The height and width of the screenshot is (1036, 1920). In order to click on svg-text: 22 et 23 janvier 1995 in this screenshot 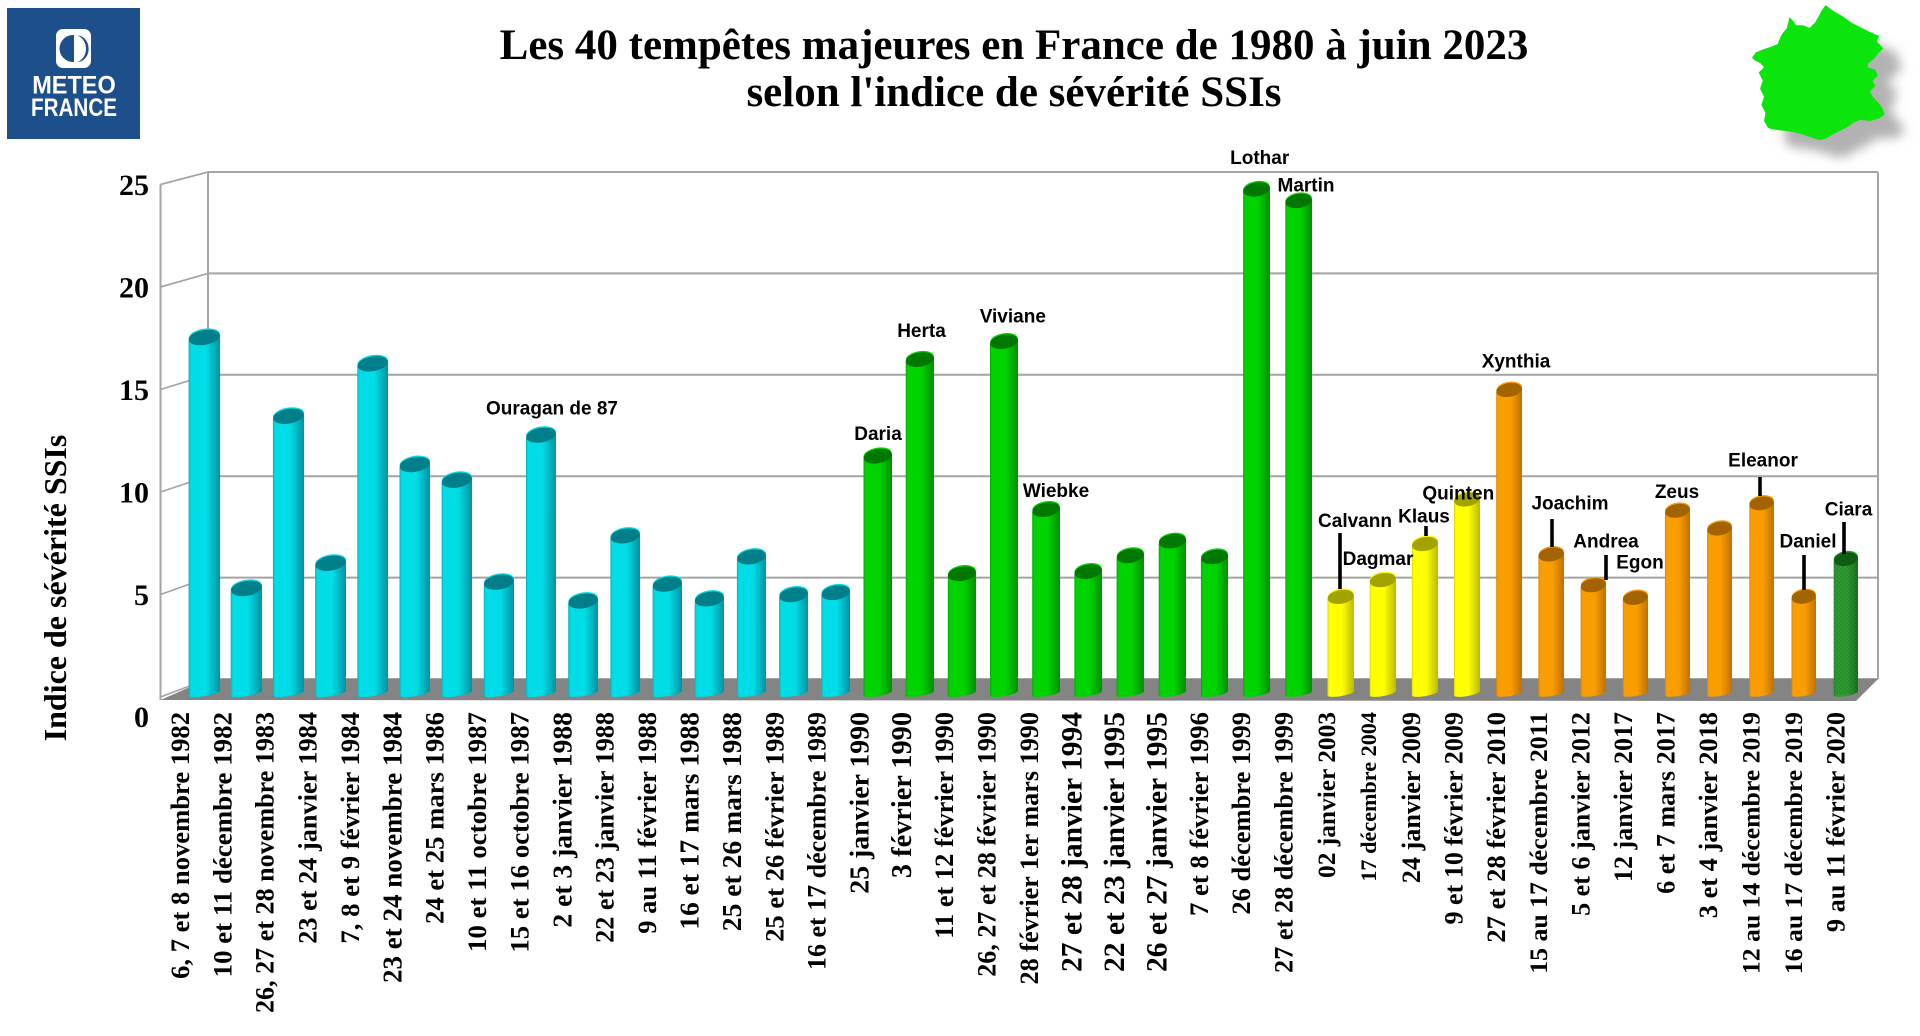, I will do `click(1115, 842)`.